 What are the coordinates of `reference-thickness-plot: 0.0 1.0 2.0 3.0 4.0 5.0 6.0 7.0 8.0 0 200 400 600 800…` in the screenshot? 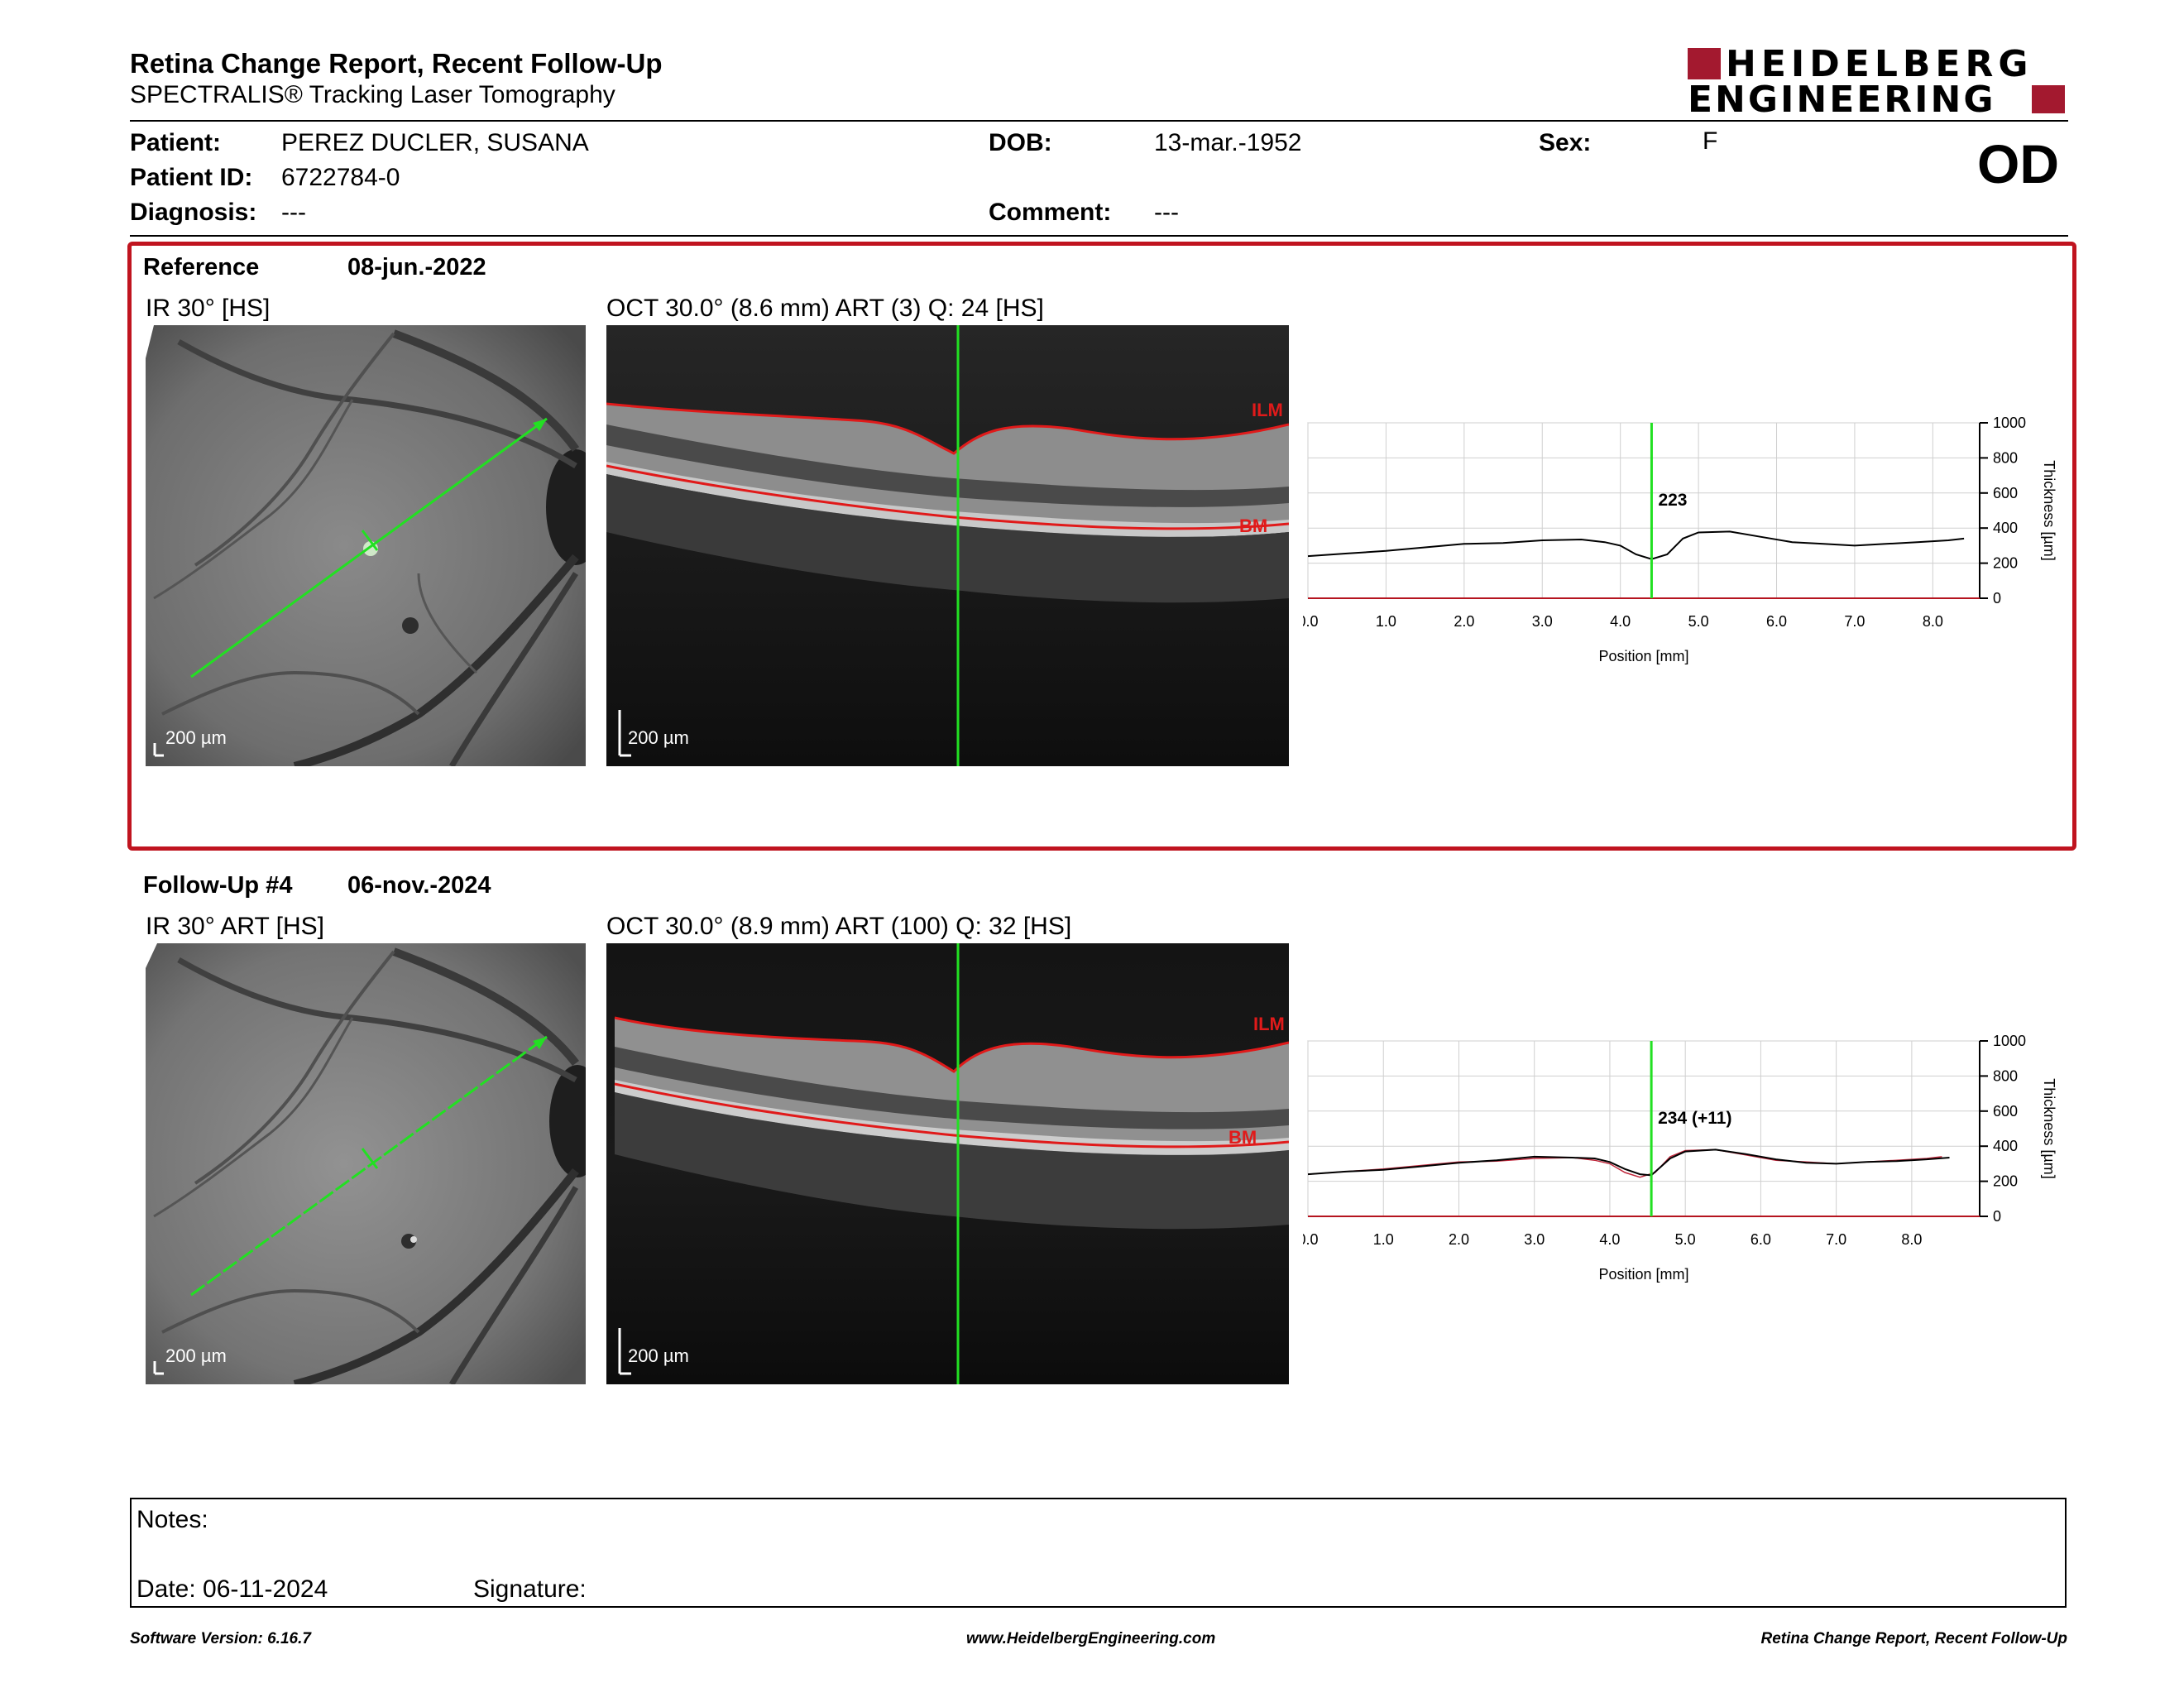 It's located at (1677, 539).